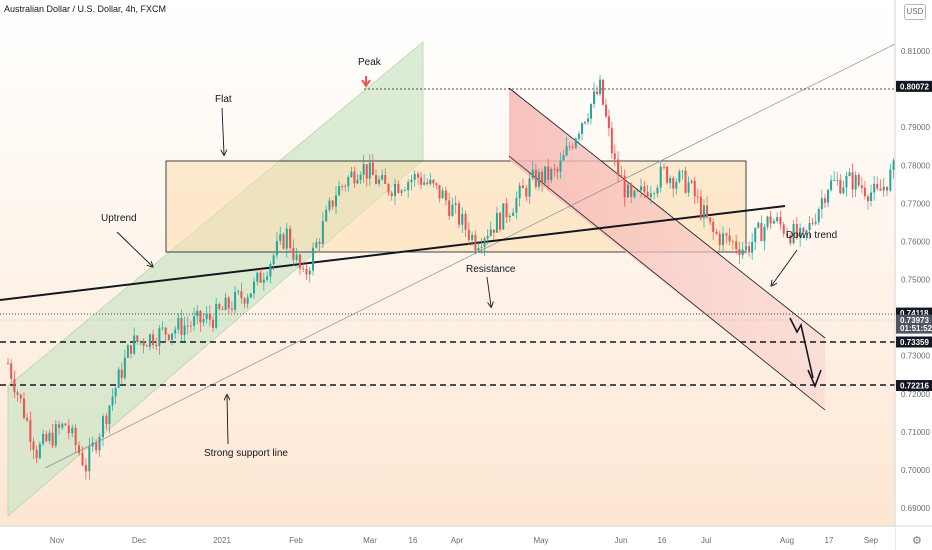 This screenshot has width=932, height=550. Describe the element at coordinates (914, 386) in the screenshot. I see `price-tag-label: 0.72216` at that location.